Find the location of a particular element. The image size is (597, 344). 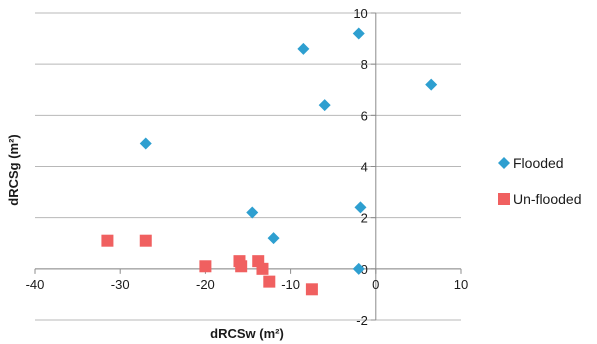

y-axis-label: dRCSg (m²) is located at coordinates (13, 170).